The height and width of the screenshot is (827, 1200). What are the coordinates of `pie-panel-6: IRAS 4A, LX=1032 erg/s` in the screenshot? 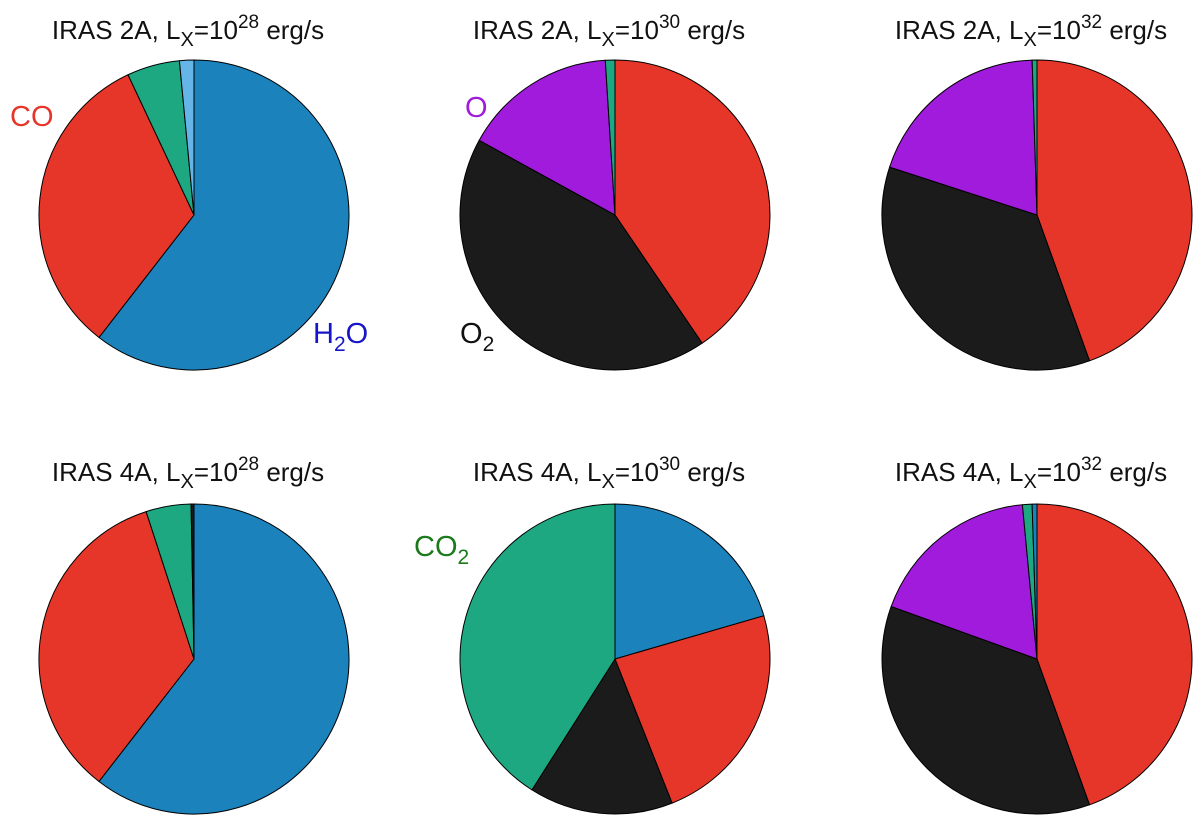 It's located at (1037, 634).